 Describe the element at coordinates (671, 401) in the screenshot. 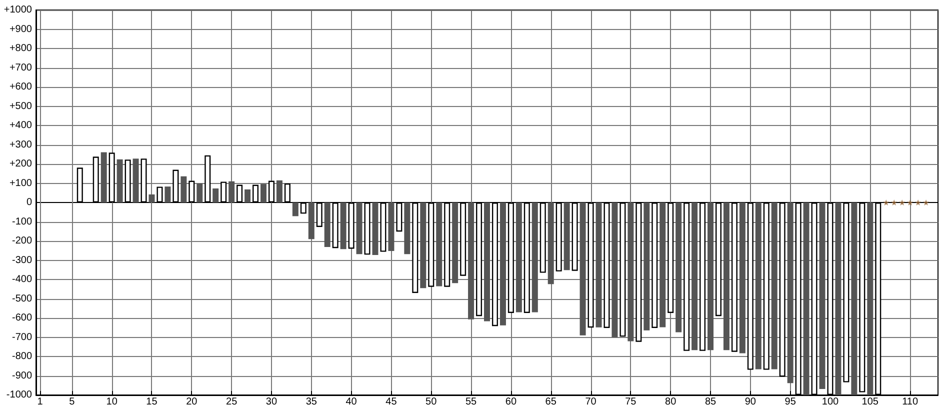

I see `x-tick-label: 80` at that location.